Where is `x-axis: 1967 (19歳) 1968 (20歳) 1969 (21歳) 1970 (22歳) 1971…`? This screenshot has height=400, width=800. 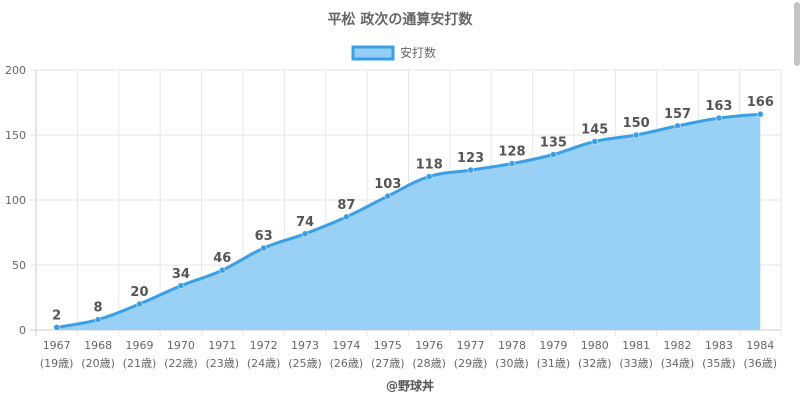
x-axis: 1967 (19歳) 1968 (20歳) 1969 (21歳) 1970 (22歳) 1971… is located at coordinates (408, 354).